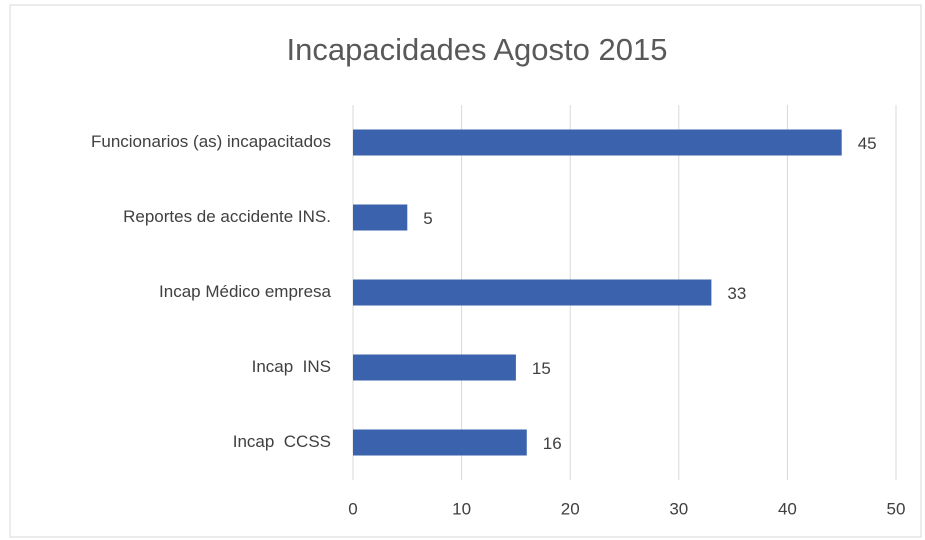  Describe the element at coordinates (245, 291) in the screenshot. I see `y-tick-label: Incap Médico empresa` at that location.